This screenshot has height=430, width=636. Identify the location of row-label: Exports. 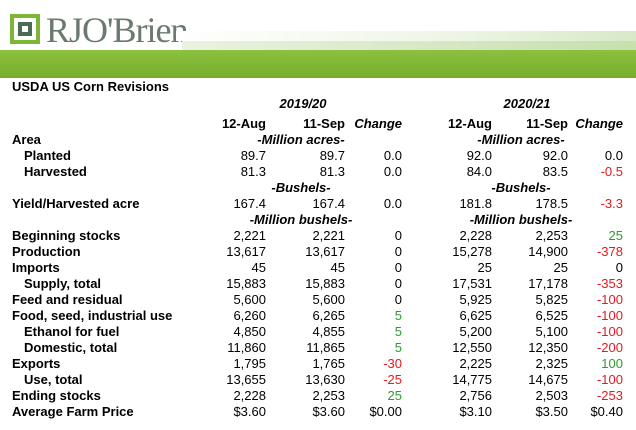
(36, 363).